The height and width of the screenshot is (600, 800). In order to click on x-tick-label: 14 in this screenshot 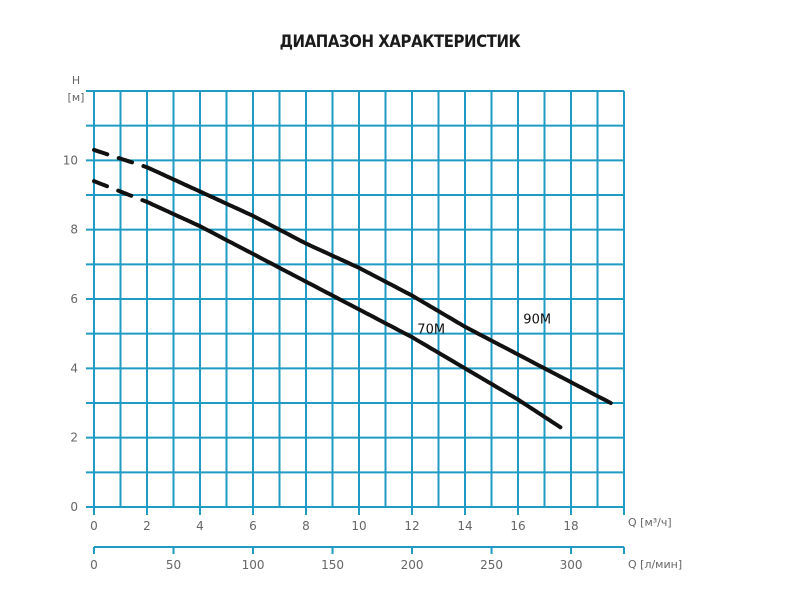, I will do `click(464, 526)`.